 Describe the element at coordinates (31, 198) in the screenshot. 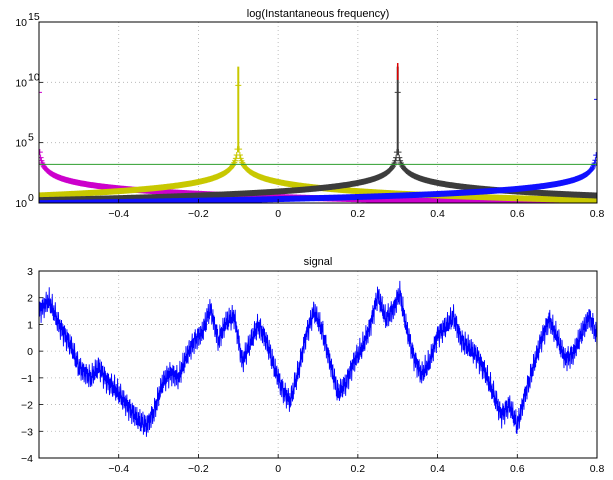

I see `frequency-y-tick-exponent: 0` at that location.